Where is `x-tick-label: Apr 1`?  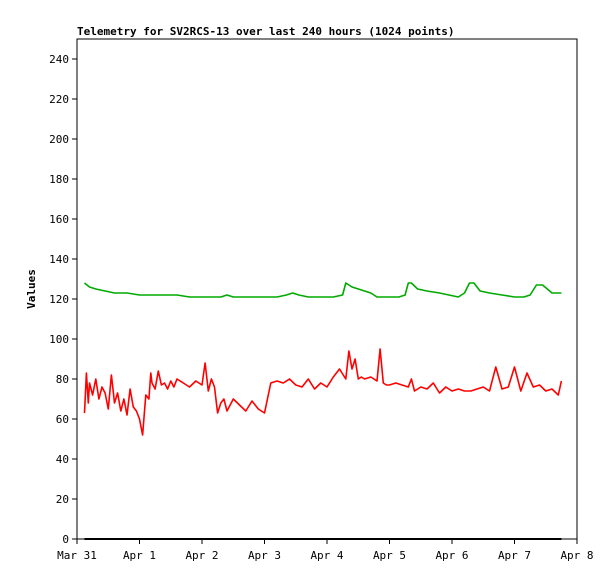
x-tick-label: Apr 1 is located at coordinates (139, 555).